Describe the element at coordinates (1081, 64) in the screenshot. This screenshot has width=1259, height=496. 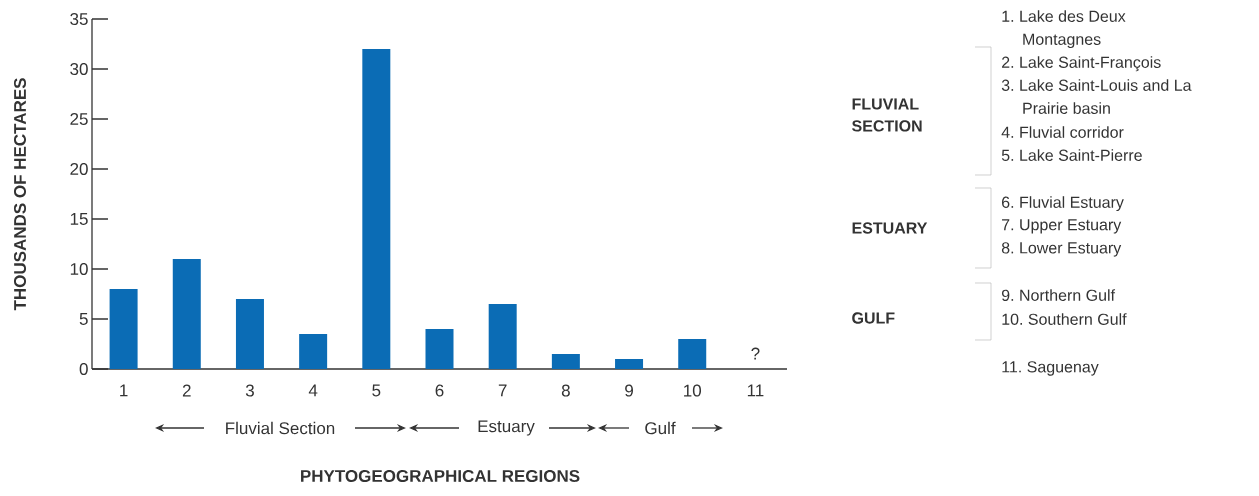
I see `text: 2. Lake Saint-François` at that location.